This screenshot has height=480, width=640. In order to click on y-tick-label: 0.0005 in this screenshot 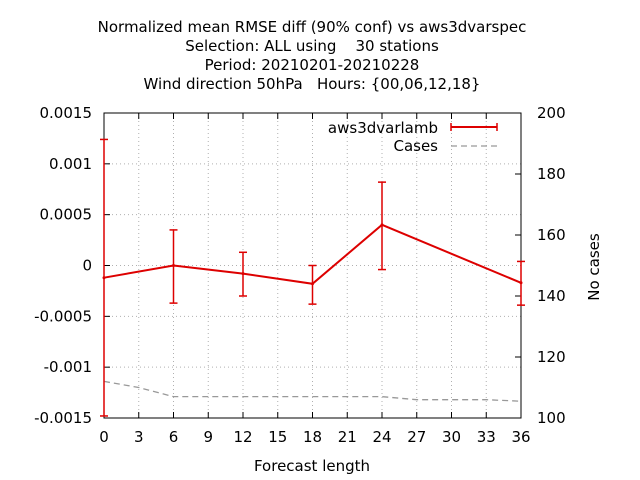, I will do `click(66, 215)`.